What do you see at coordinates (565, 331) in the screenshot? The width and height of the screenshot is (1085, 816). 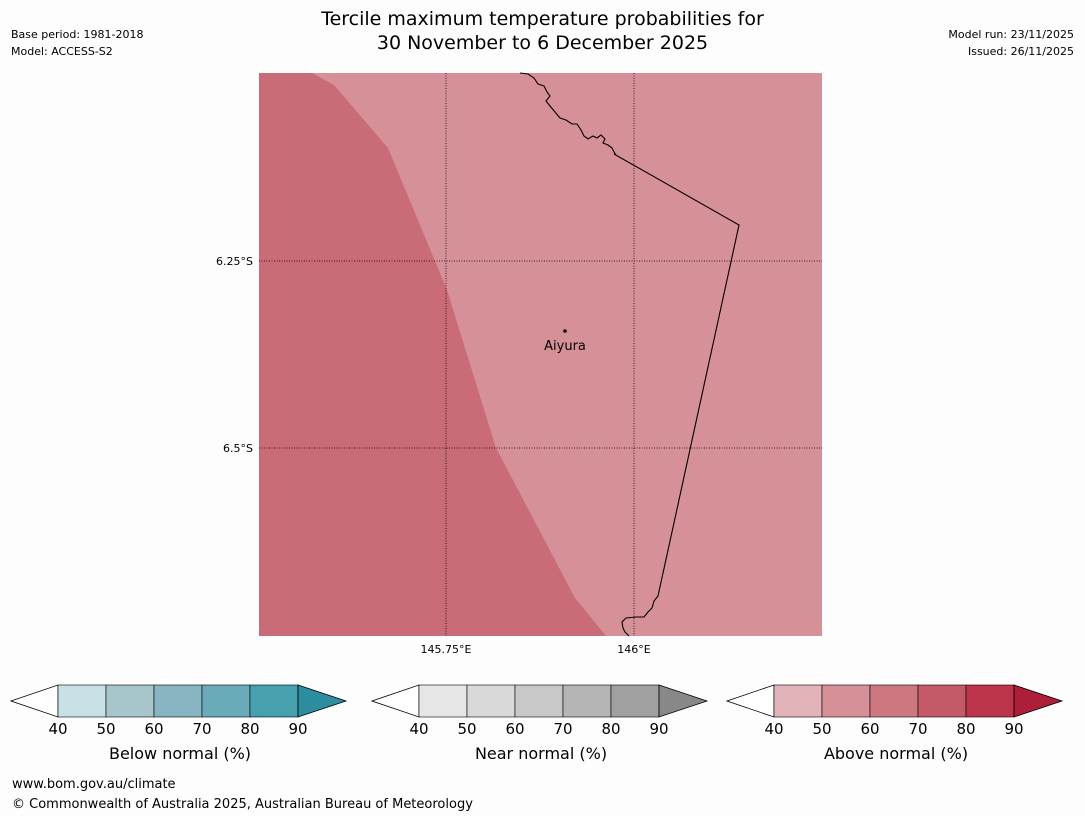 I see `place-marker` at bounding box center [565, 331].